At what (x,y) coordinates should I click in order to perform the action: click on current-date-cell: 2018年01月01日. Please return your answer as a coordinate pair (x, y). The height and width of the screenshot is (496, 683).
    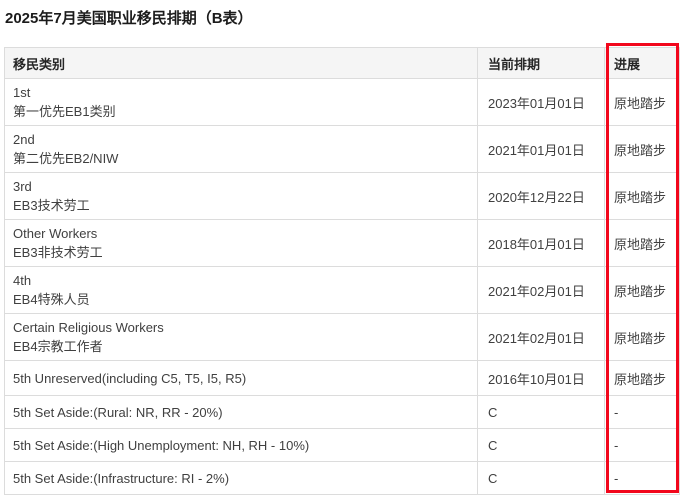
    Looking at the image, I should click on (541, 243).